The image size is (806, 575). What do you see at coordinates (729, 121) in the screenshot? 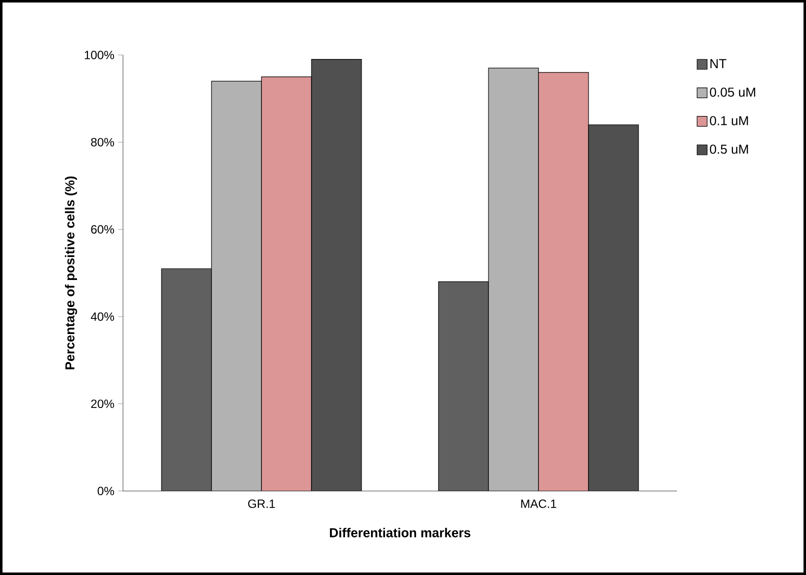
I see `legend-label: 0.1 uM` at bounding box center [729, 121].